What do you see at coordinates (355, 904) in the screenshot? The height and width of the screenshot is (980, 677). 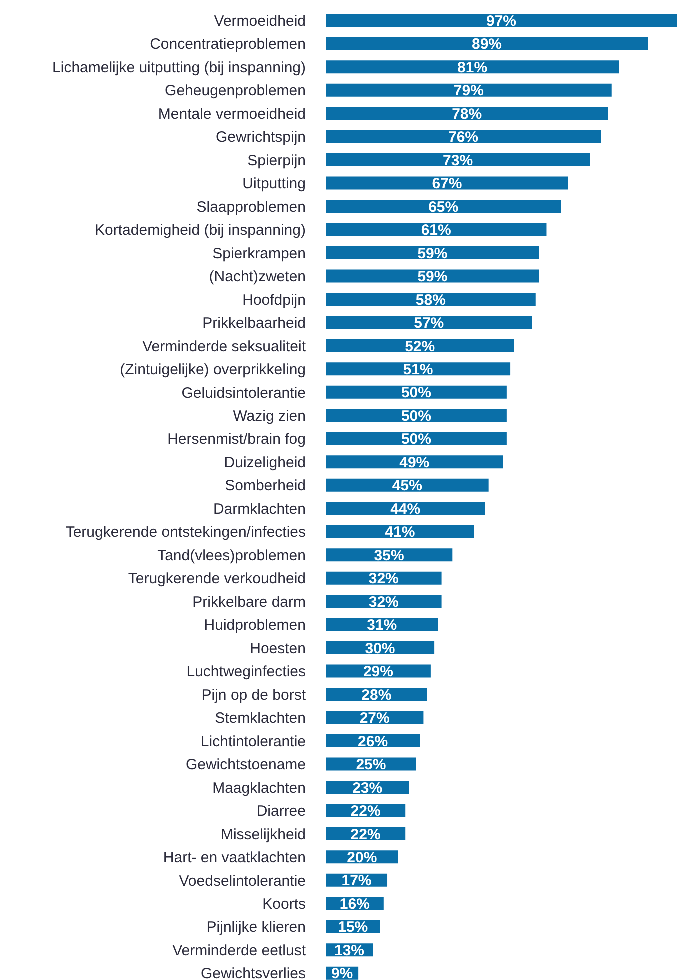 I see `data-label: 16%` at bounding box center [355, 904].